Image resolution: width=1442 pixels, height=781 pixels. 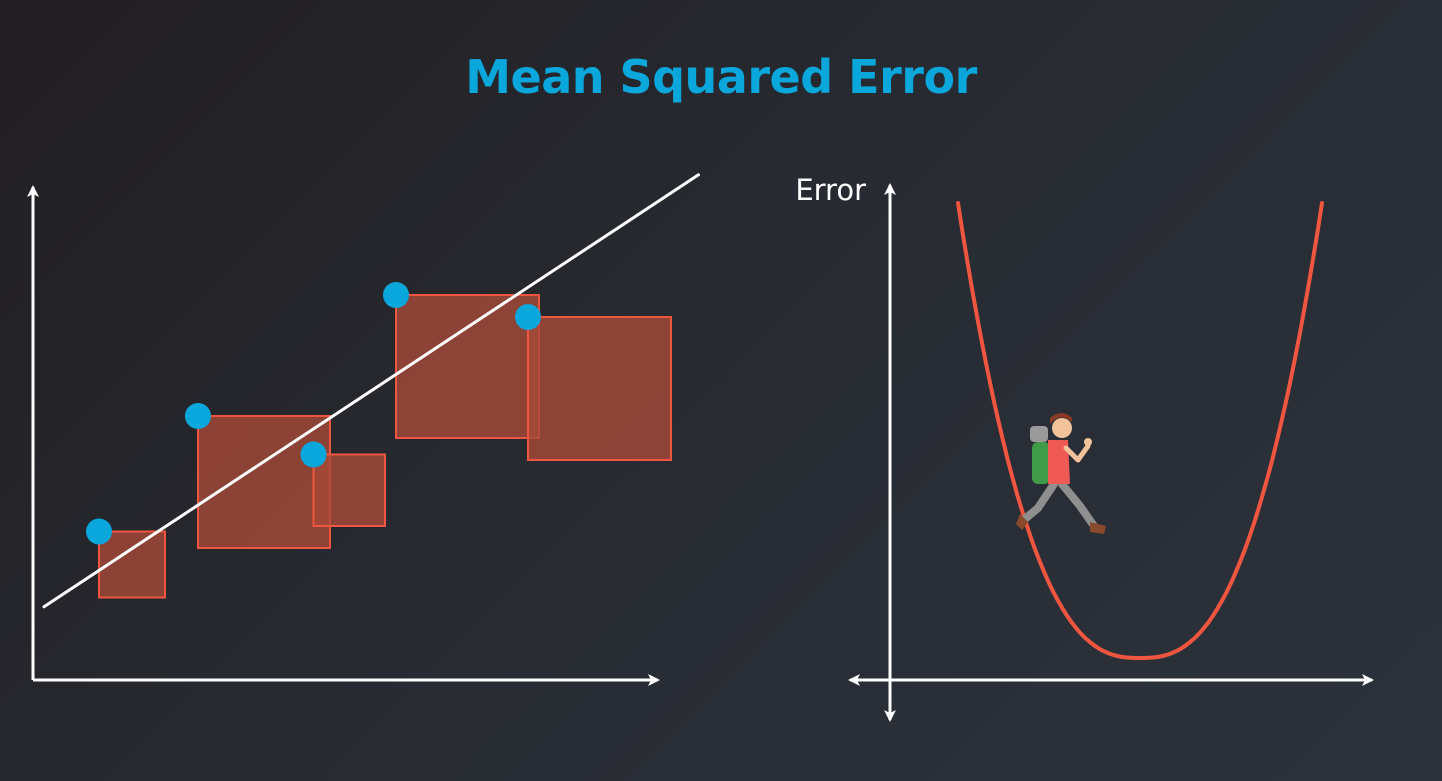 I want to click on hiker-icon, so click(x=1061, y=473).